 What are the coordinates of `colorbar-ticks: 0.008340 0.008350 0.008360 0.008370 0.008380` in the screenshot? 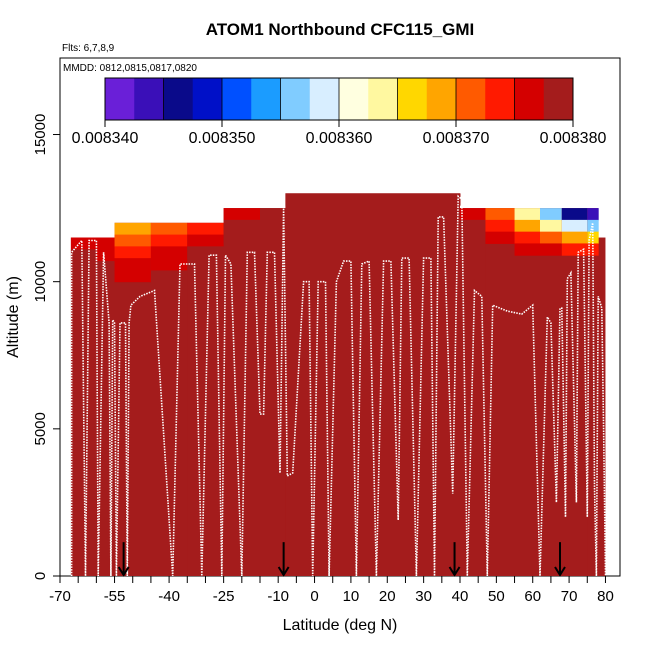 It's located at (339, 112).